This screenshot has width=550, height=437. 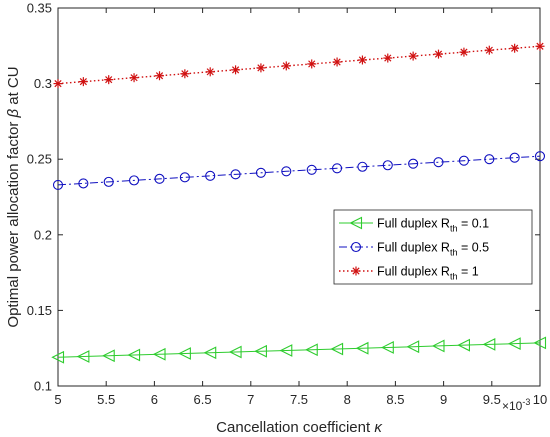 What do you see at coordinates (13, 85) in the screenshot?
I see `y-axis-label-suffix: at CU` at bounding box center [13, 85].